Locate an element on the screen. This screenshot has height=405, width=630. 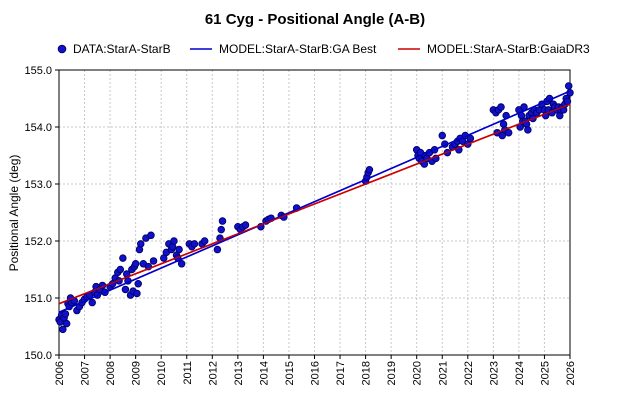
x-tick-label: 2013 is located at coordinates (239, 373).